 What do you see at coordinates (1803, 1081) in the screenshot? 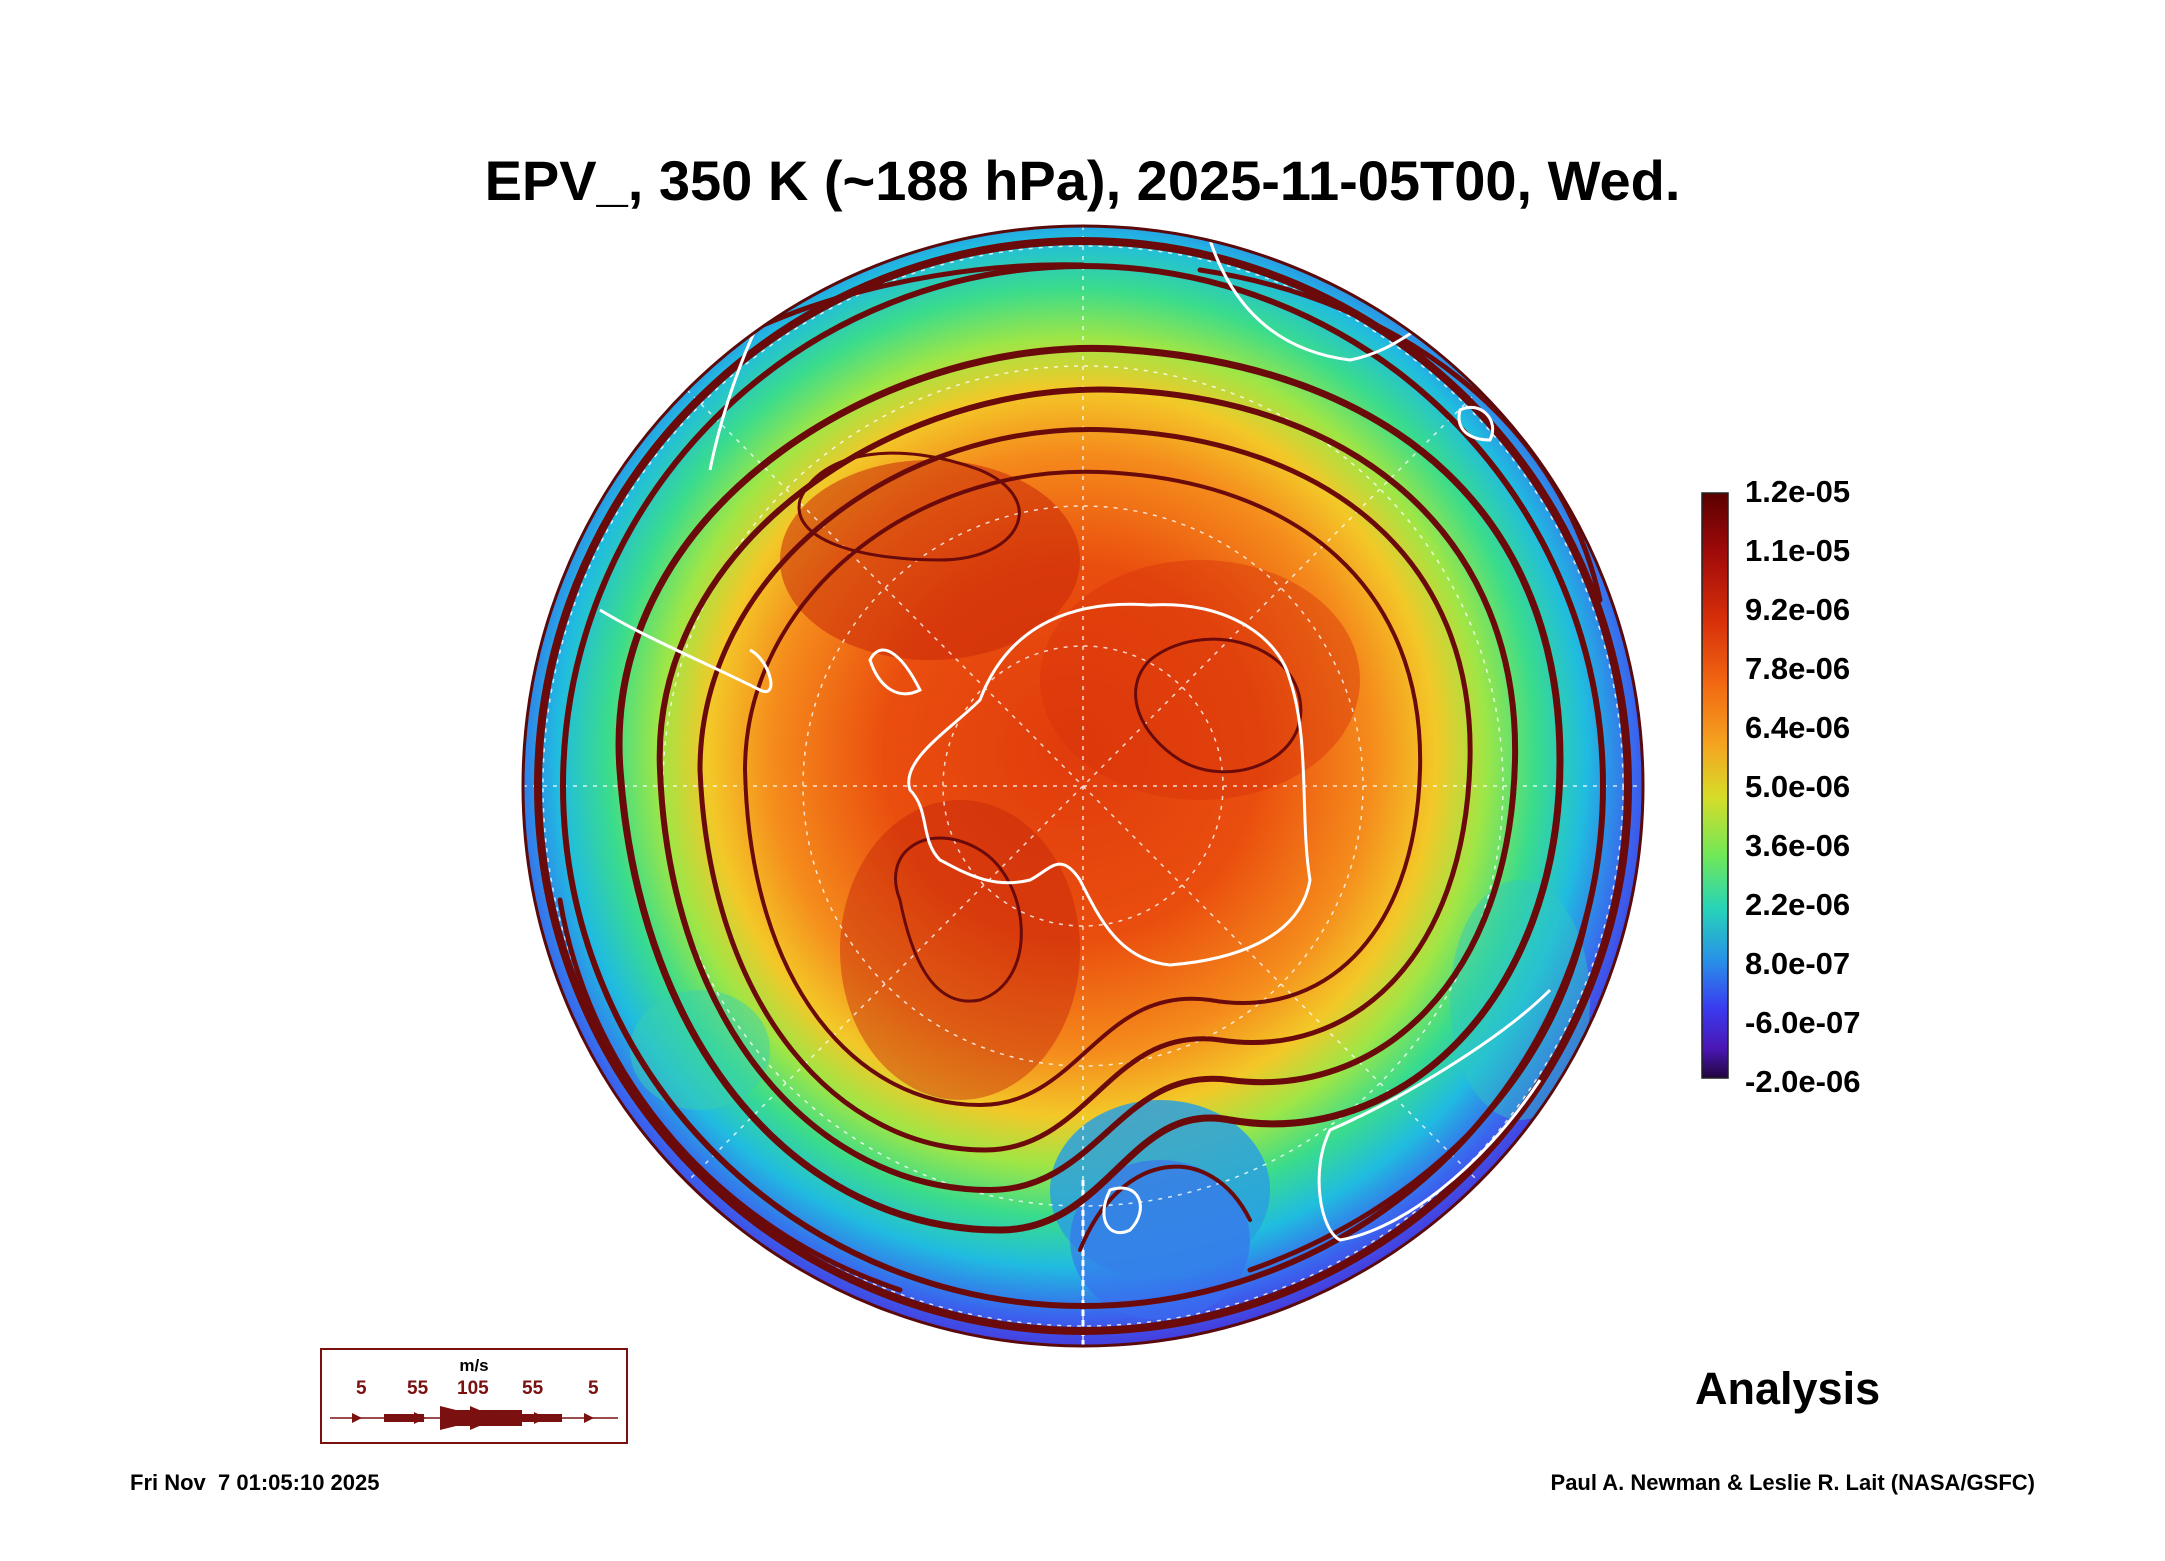
I see `colorbar-label: -2.0e-06` at bounding box center [1803, 1081].